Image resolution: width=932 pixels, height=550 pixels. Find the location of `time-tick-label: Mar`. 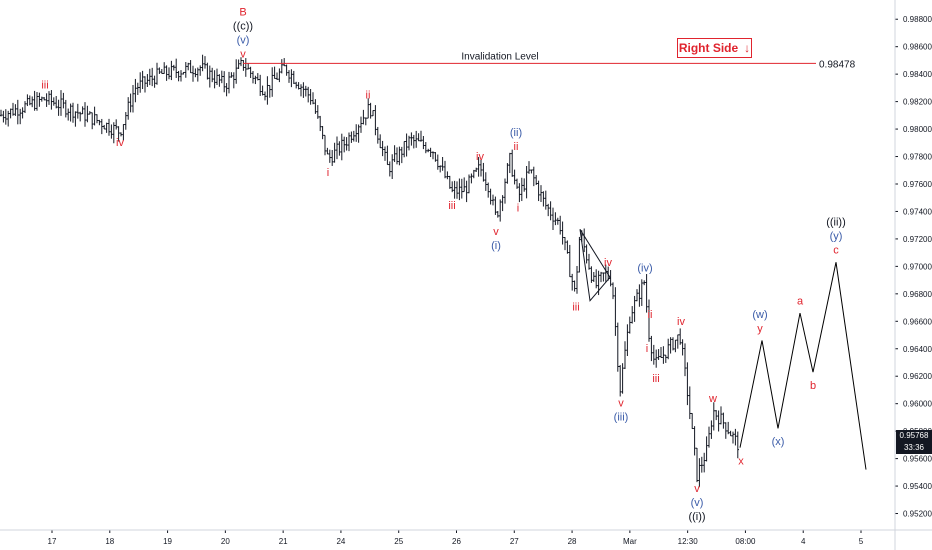

time-tick-label: Mar is located at coordinates (630, 541).